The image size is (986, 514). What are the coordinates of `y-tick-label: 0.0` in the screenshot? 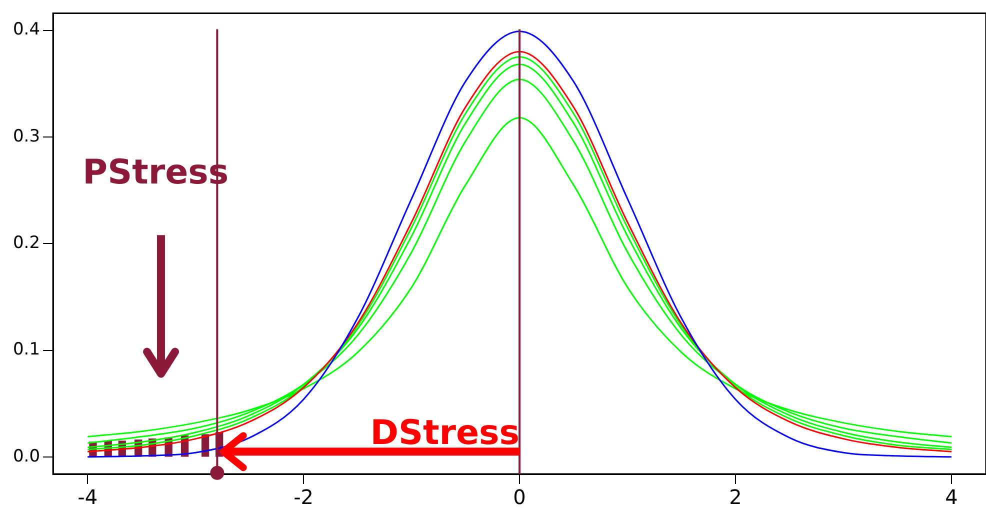 It's located at (26, 456).